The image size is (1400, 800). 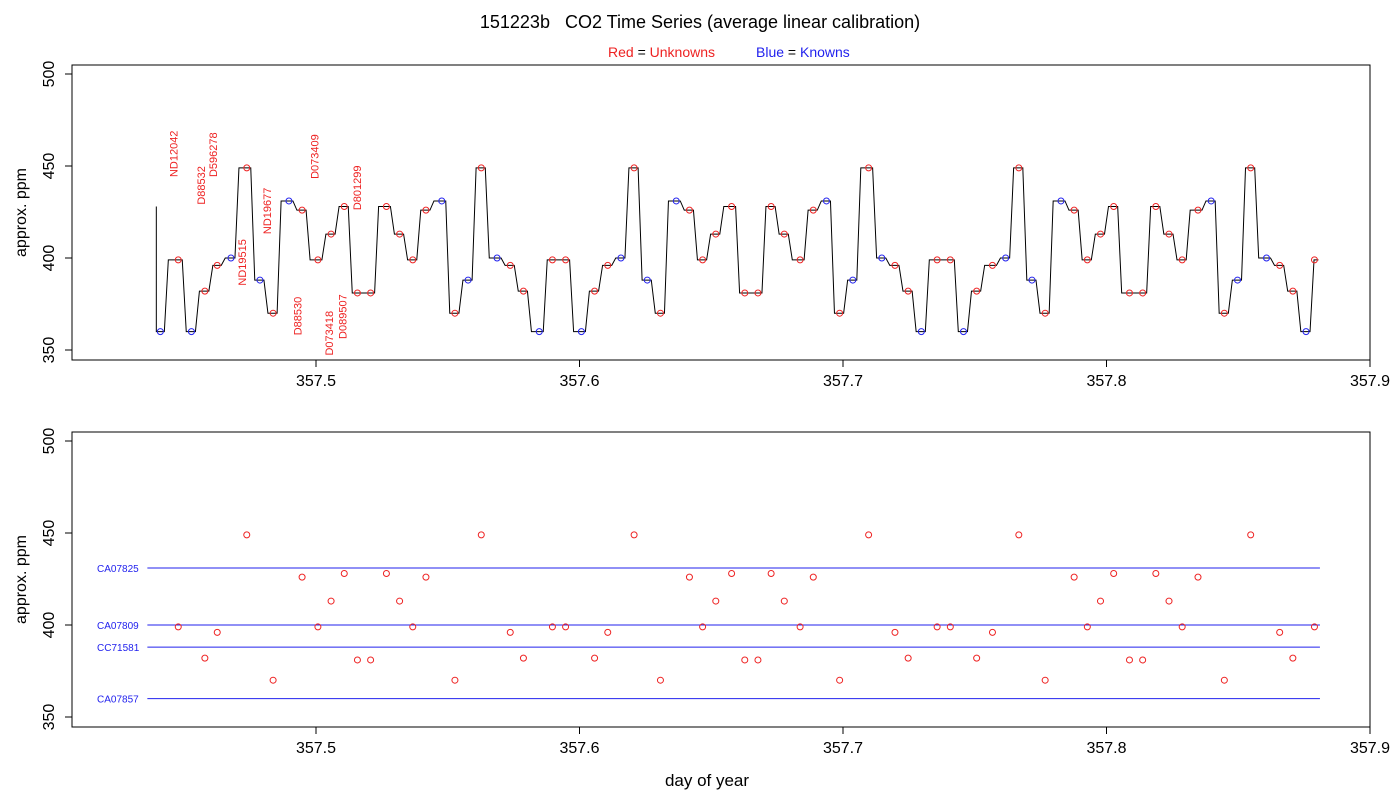 I want to click on sample-label: D88530, so click(x=299, y=316).